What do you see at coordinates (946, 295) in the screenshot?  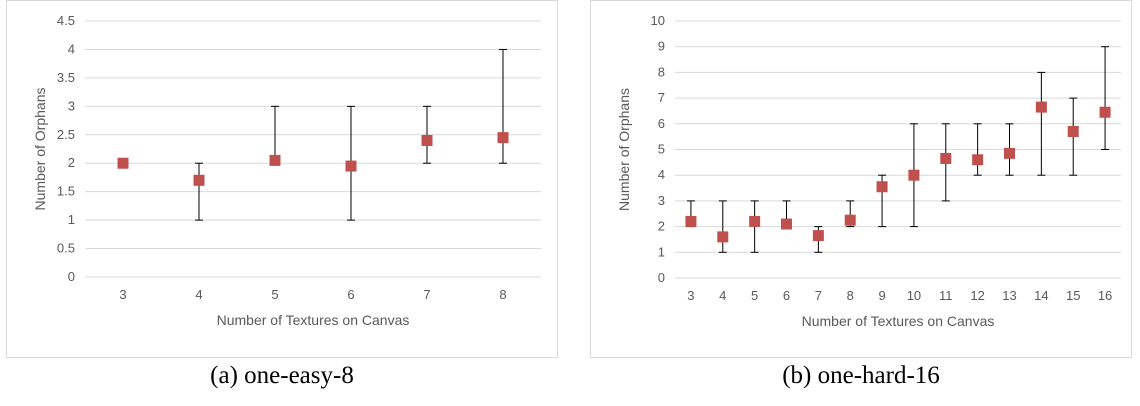 I see `x-tick-label: 11` at bounding box center [946, 295].